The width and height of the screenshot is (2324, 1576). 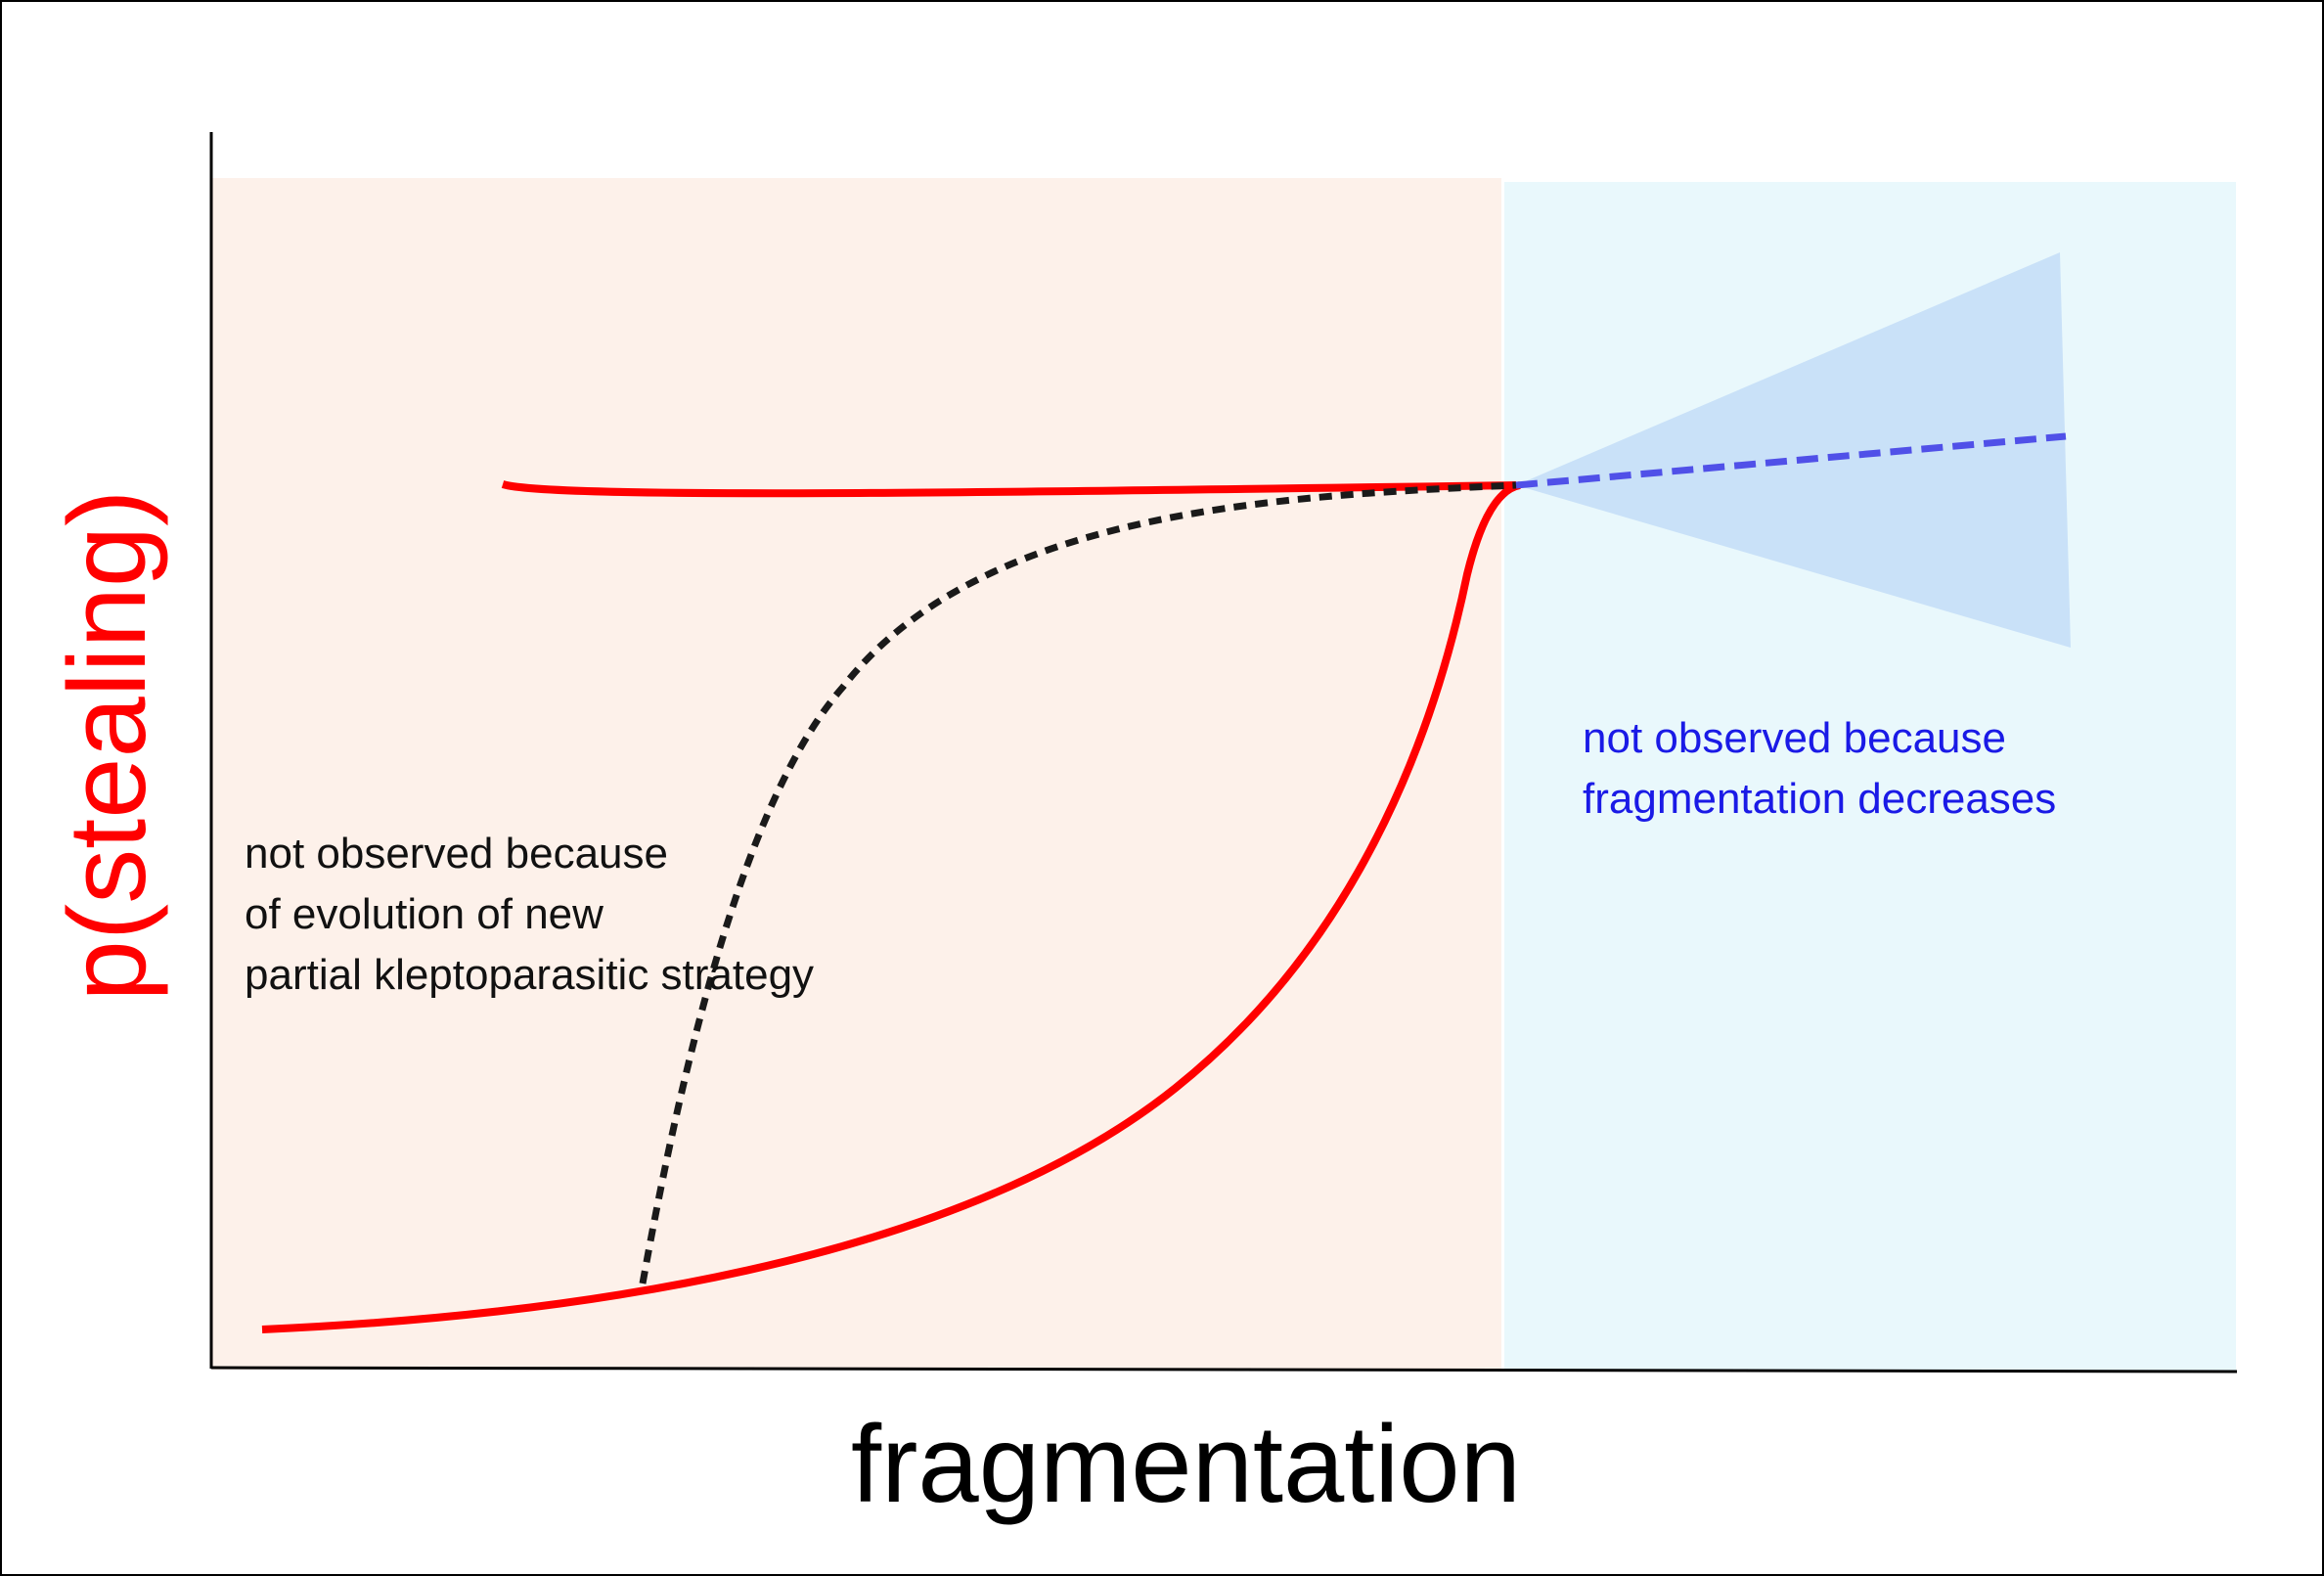 I want to click on x-axis-label: fragmentation, so click(x=1186, y=1464).